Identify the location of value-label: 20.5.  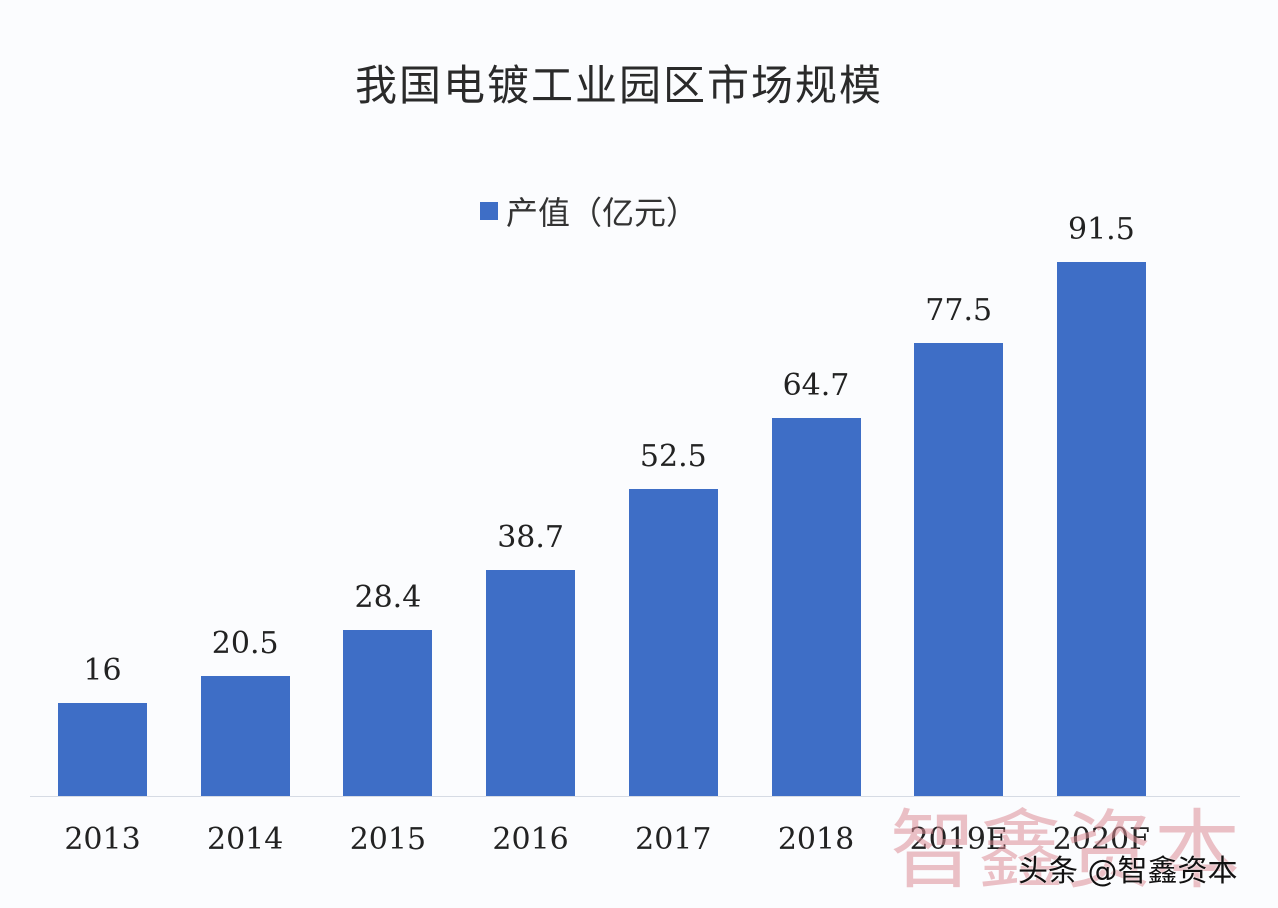
(245, 644).